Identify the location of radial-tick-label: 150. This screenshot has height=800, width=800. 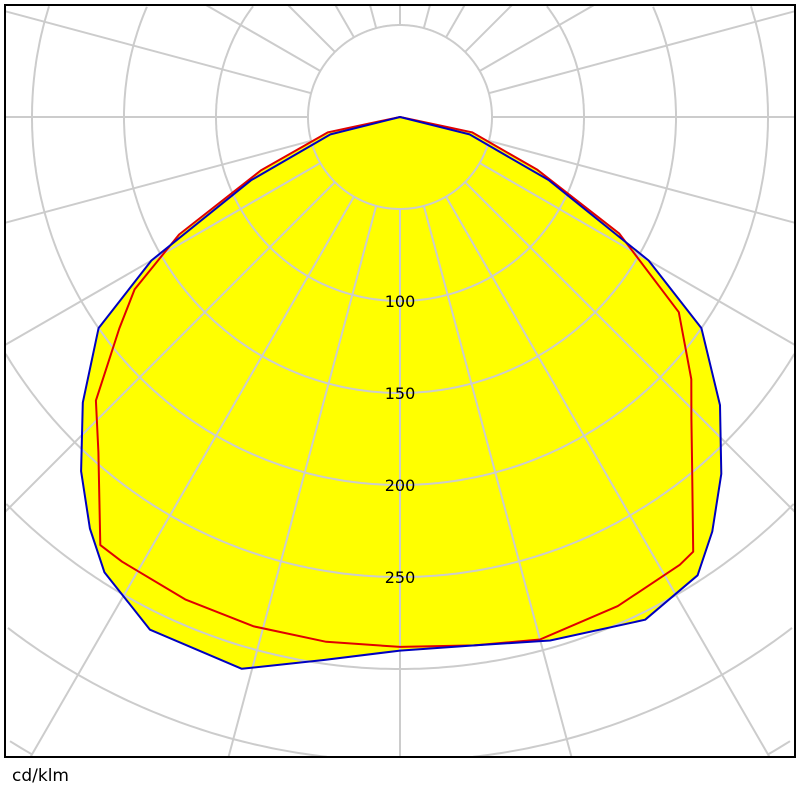
(400, 393).